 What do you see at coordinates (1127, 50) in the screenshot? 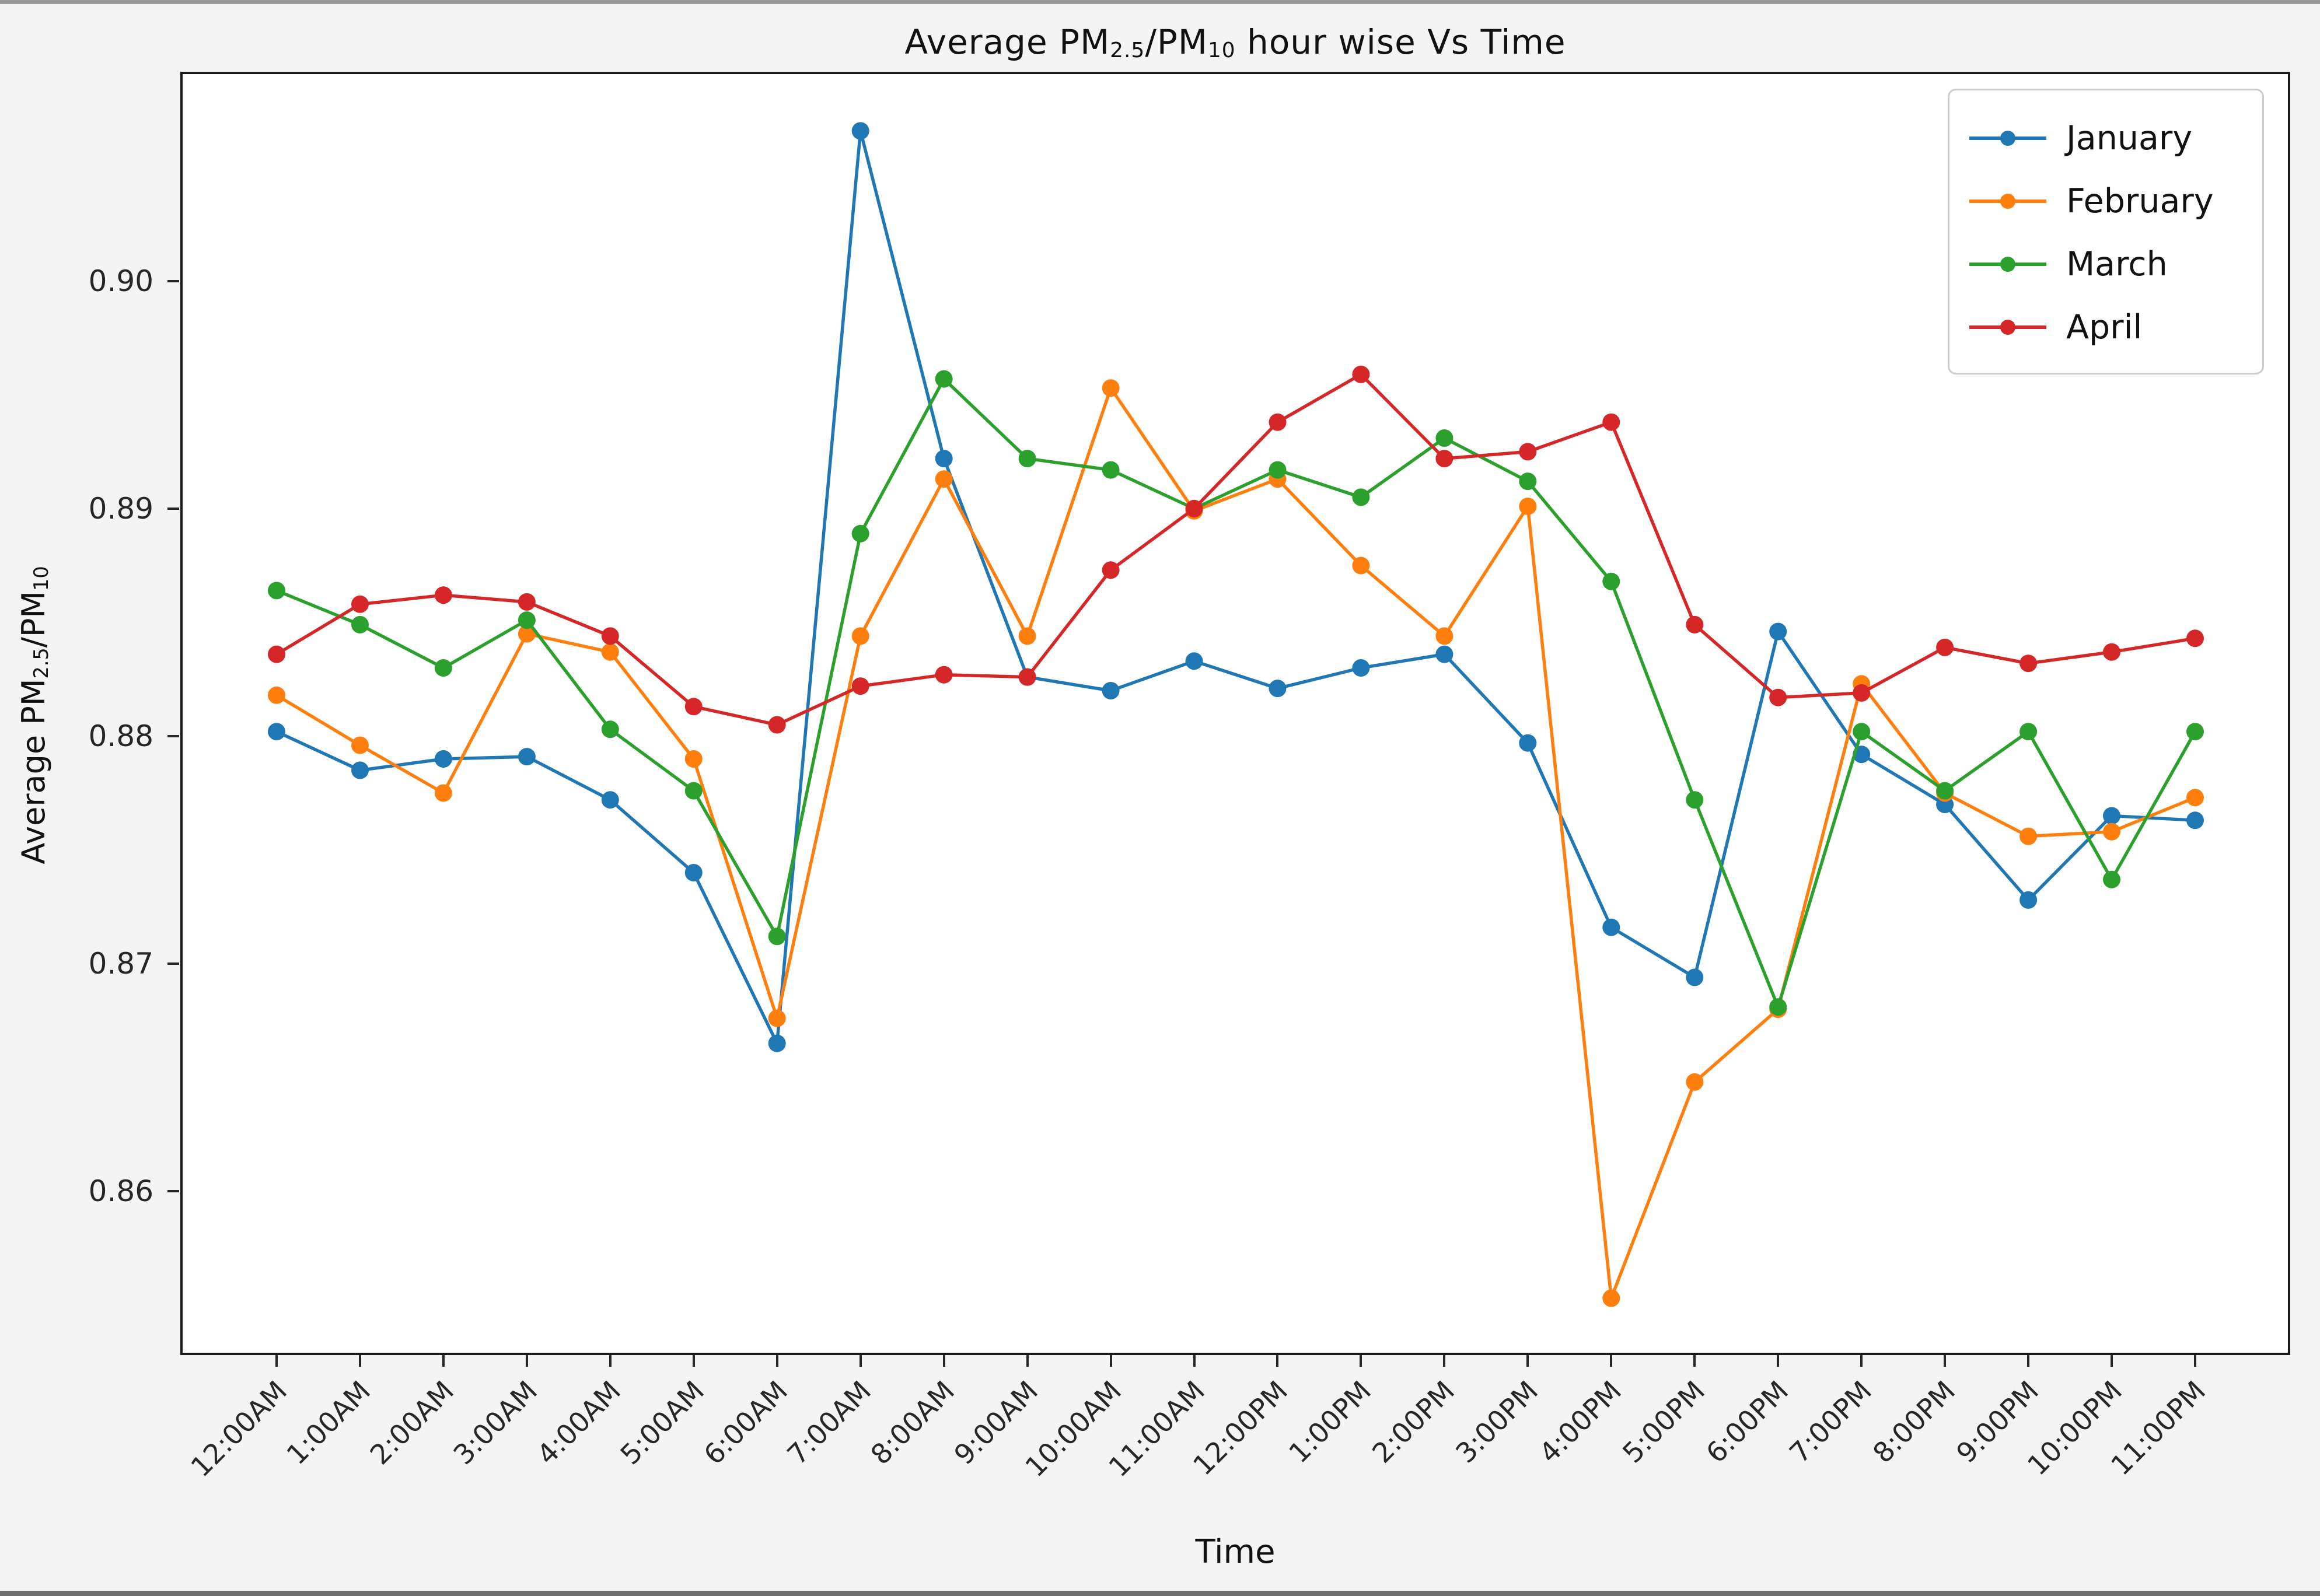
I see `chart-title-subscript: 2.5` at bounding box center [1127, 50].